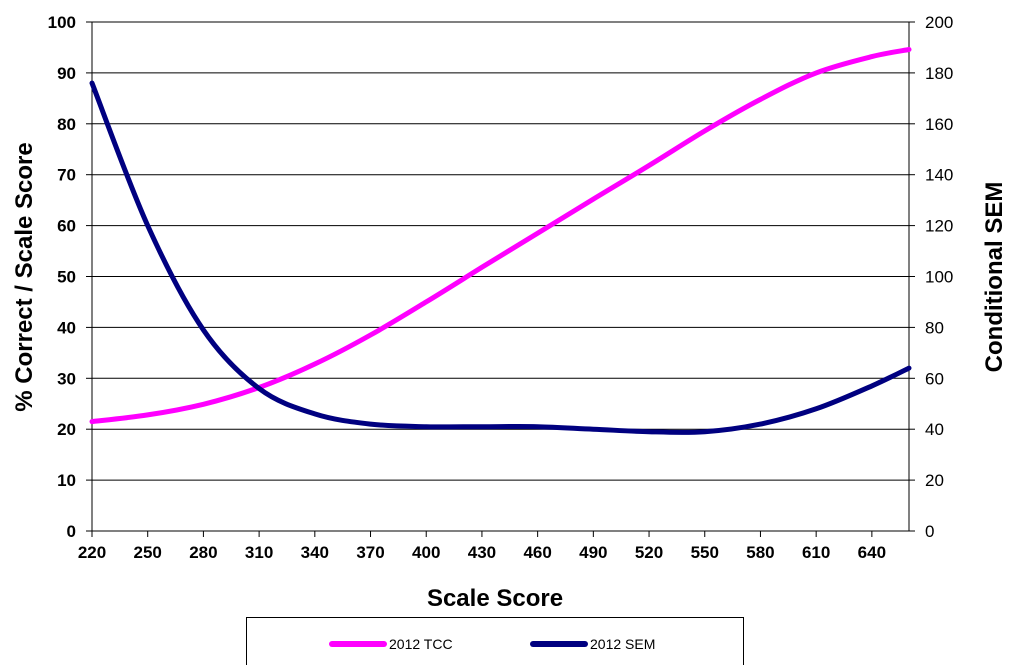 This screenshot has width=1010, height=665. What do you see at coordinates (495, 598) in the screenshot?
I see `x-axis-title: Scale Score` at bounding box center [495, 598].